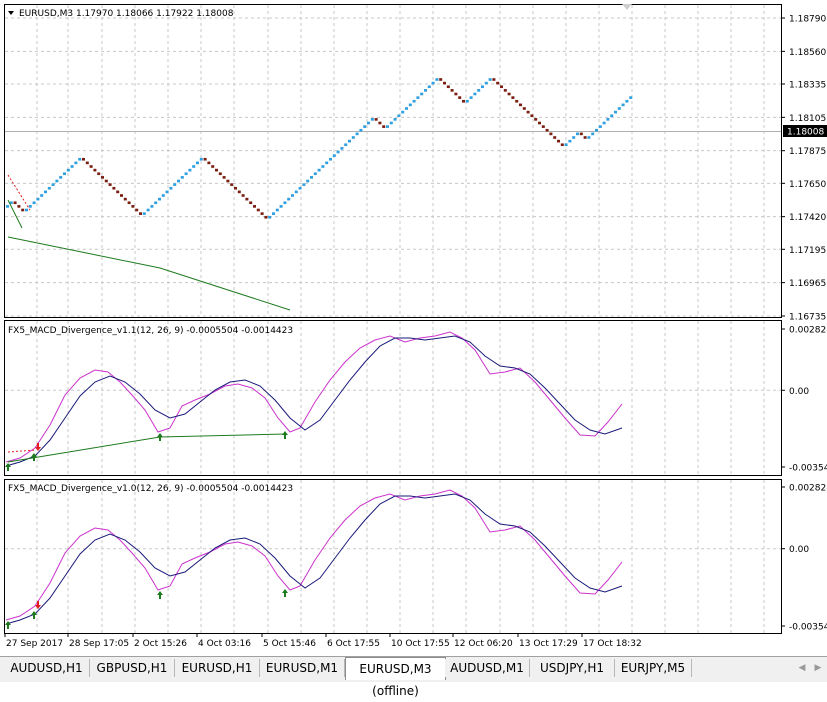  I want to click on scroll-chevron-icon, so click(627, 7).